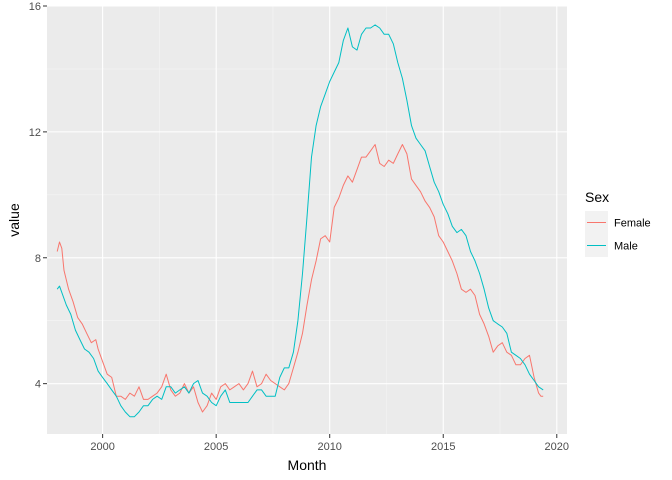 The height and width of the screenshot is (480, 672). Describe the element at coordinates (38, 385) in the screenshot. I see `y-tick-label: 4` at that location.